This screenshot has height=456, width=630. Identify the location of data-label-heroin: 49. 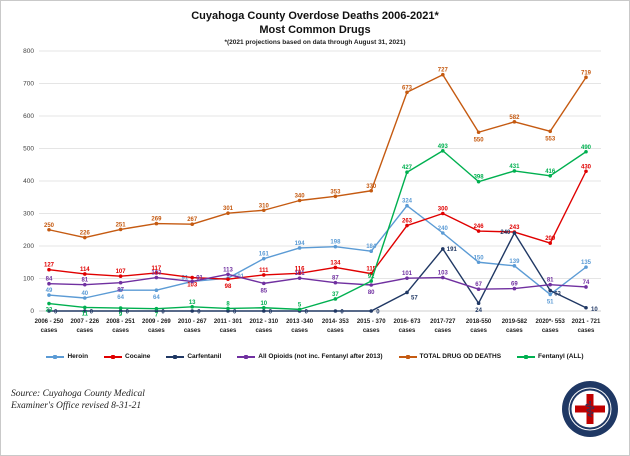
(49, 291).